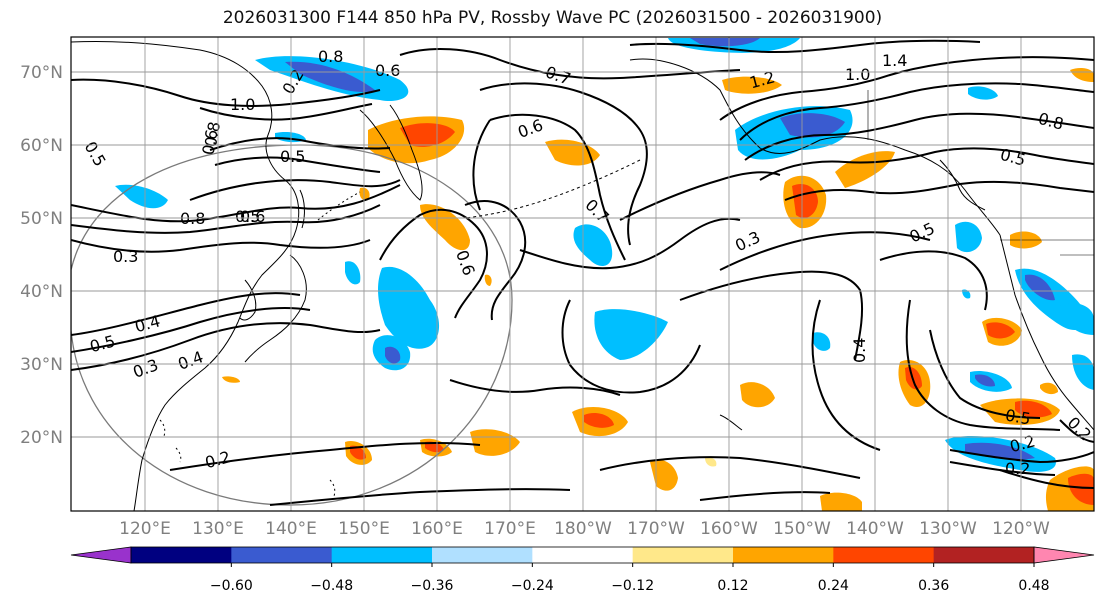 The width and height of the screenshot is (1105, 604). Describe the element at coordinates (391, 152) in the screenshot. I see `coast-kamchatka` at that location.